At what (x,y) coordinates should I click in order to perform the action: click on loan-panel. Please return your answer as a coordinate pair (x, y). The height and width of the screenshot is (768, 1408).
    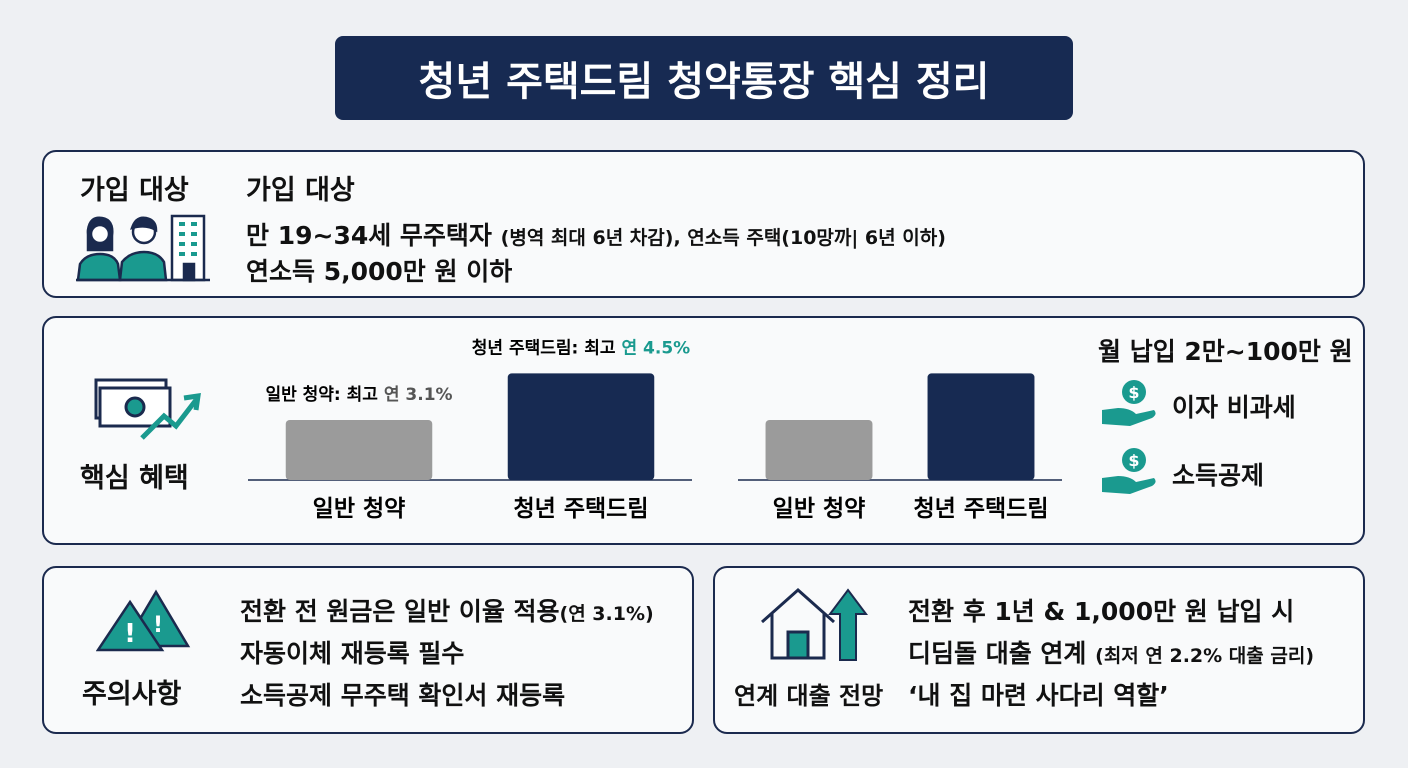
    Looking at the image, I should click on (1039, 650).